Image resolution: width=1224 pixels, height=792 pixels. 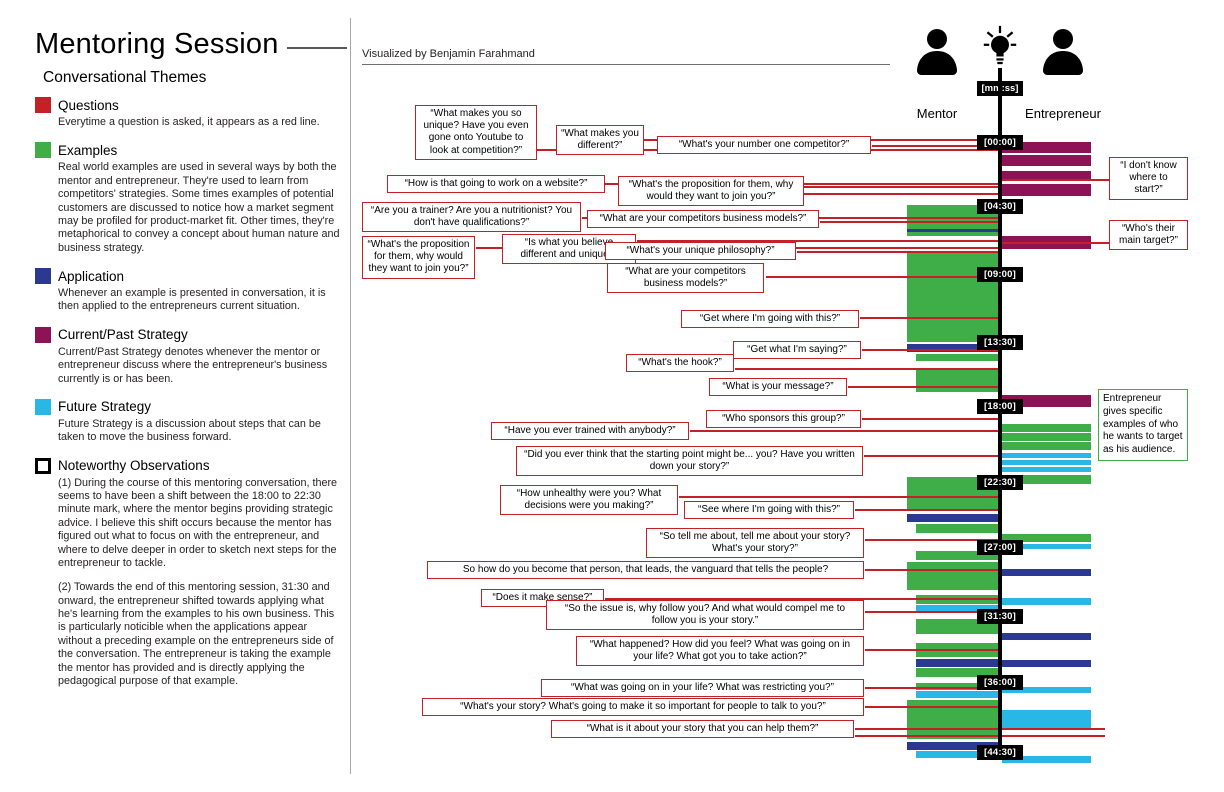 I want to click on time-marker-09-00: [09:00], so click(x=1000, y=274).